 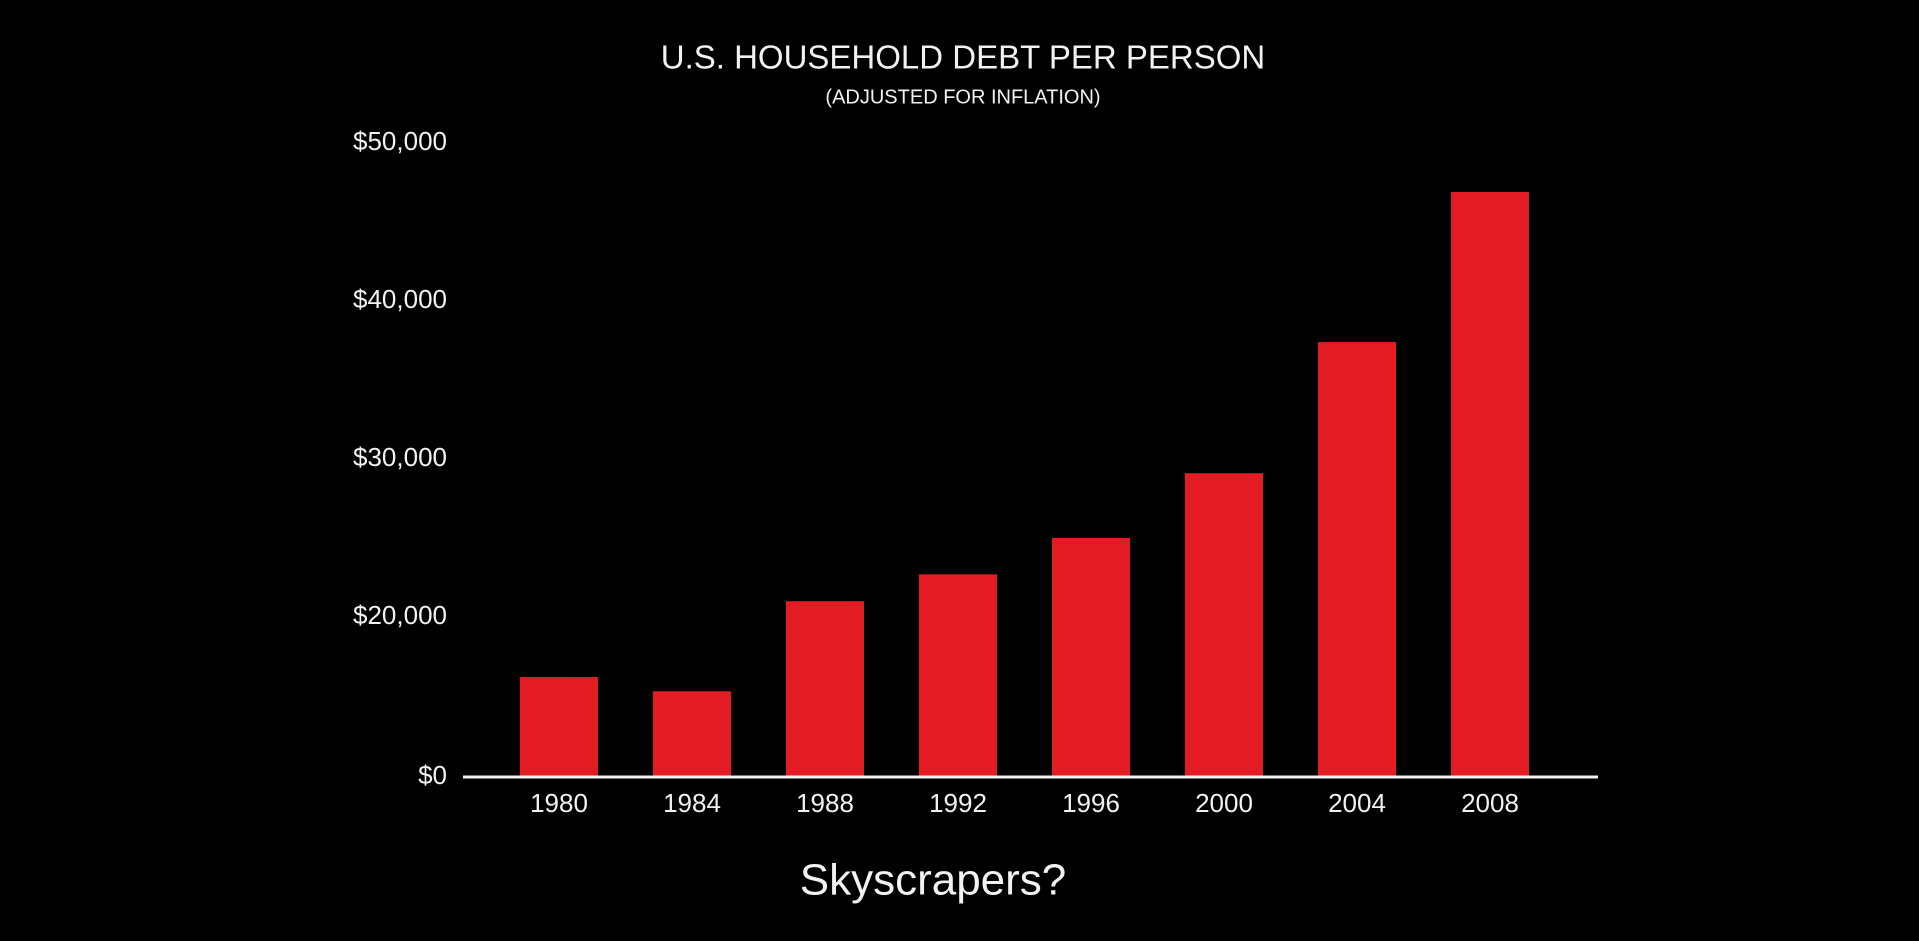 I want to click on x-tick-label: 2008, so click(x=1490, y=803).